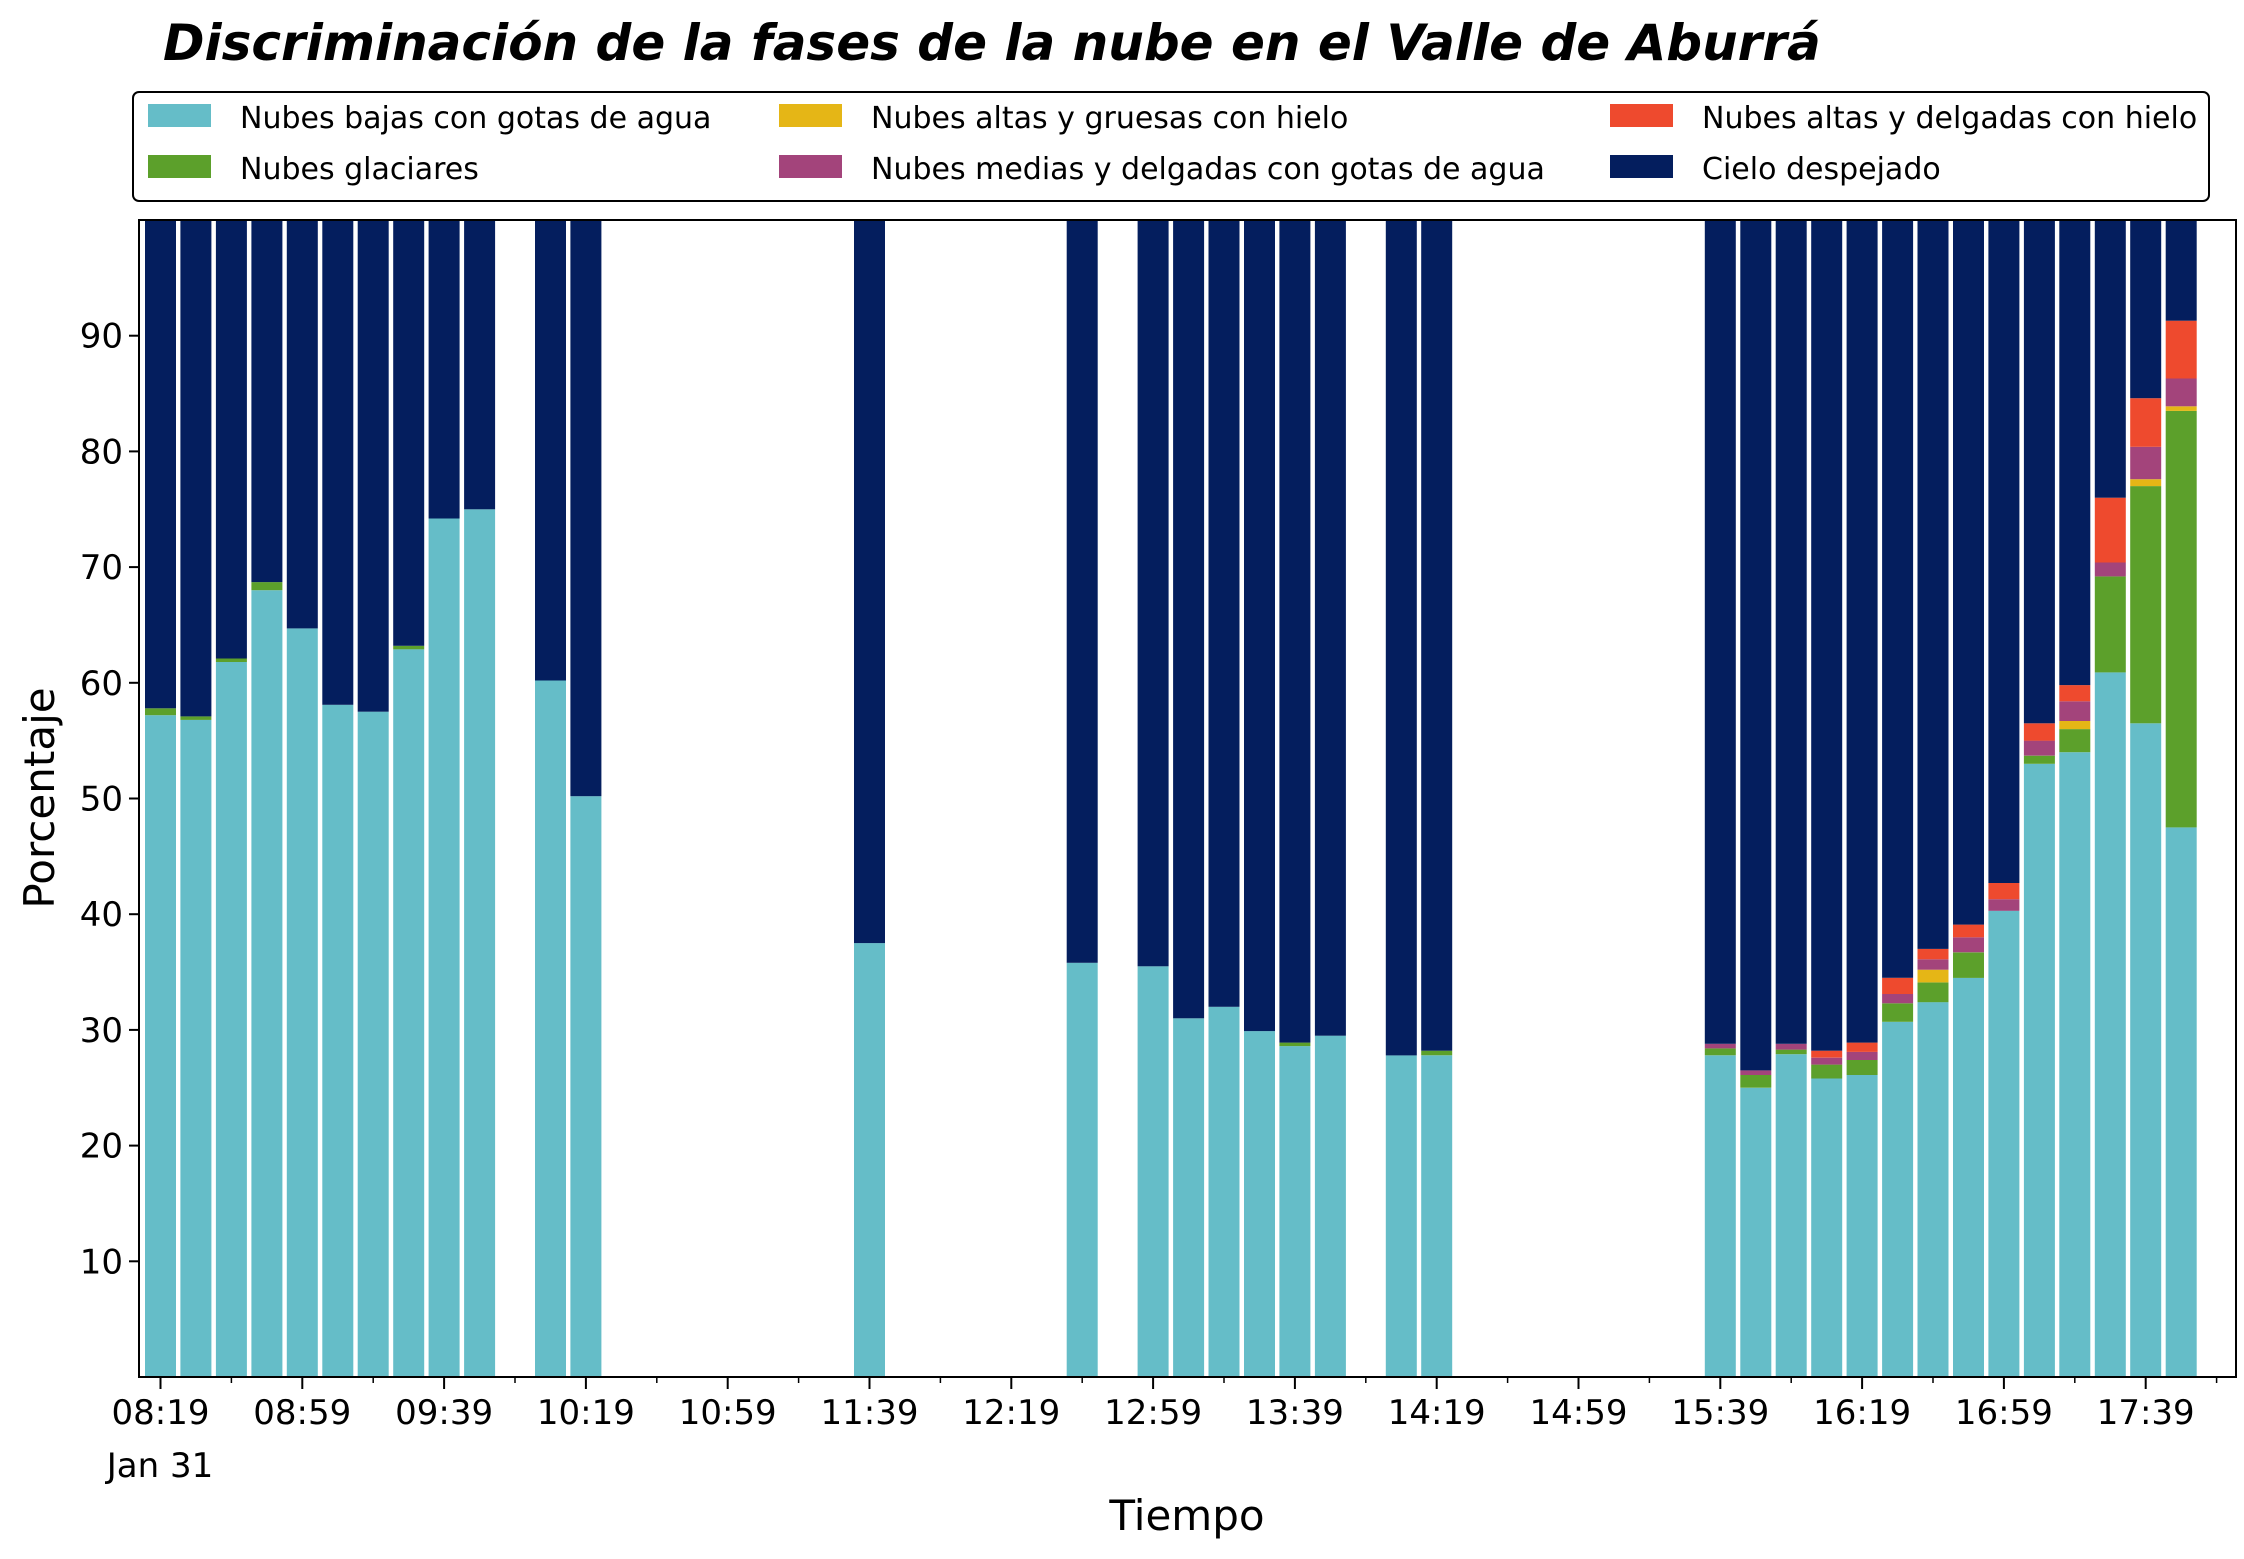  Describe the element at coordinates (101, 684) in the screenshot. I see `y-tick-label: 60` at that location.